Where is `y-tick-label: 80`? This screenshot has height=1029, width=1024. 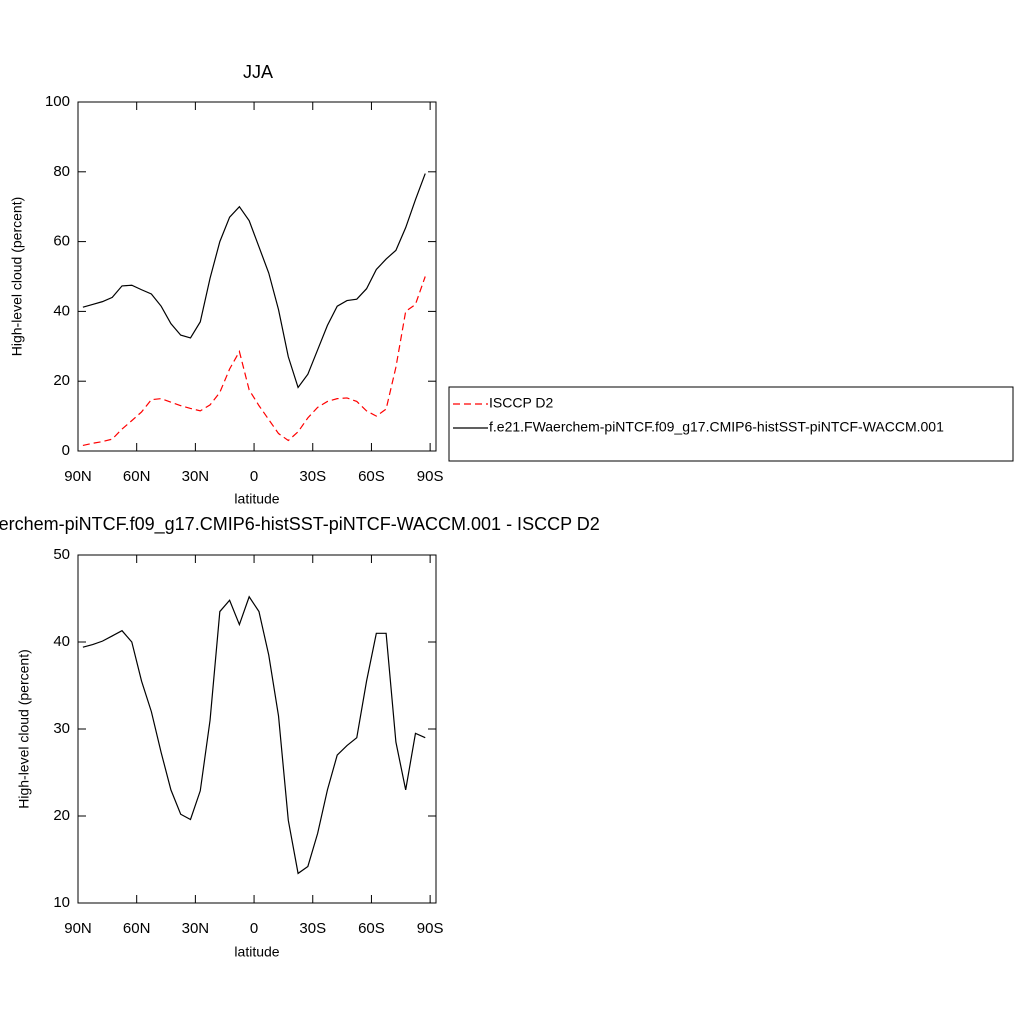 y-tick-label: 80 is located at coordinates (61, 171).